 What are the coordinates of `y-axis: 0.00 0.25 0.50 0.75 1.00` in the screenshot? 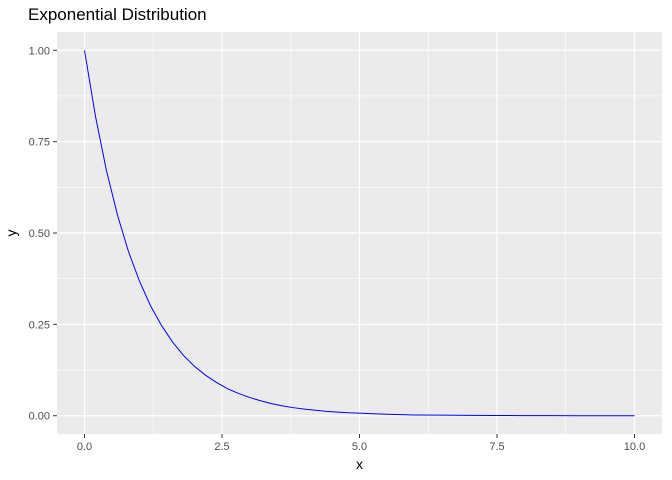 It's located at (43, 234).